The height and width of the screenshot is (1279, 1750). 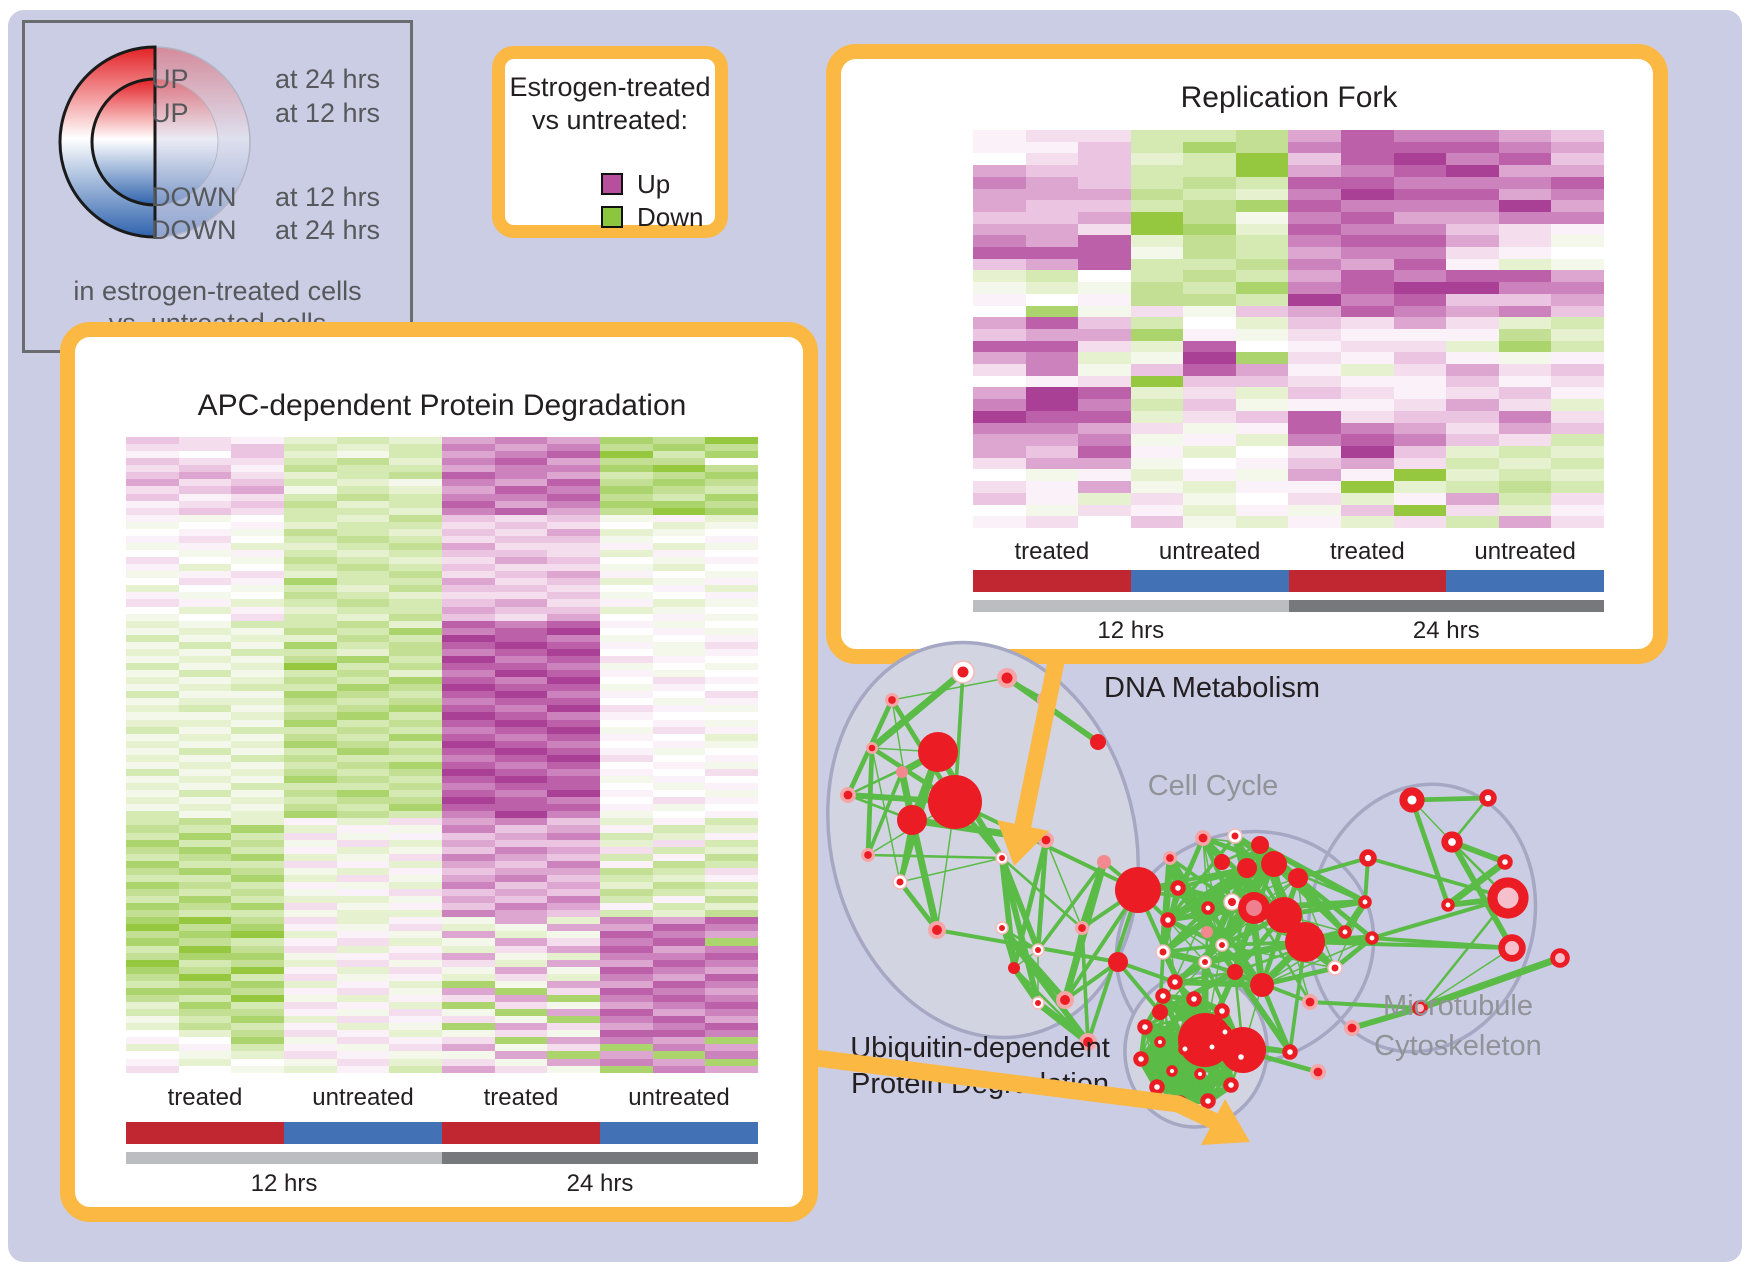 I want to click on apc-label-untreated-12: untreated, so click(x=363, y=1097).